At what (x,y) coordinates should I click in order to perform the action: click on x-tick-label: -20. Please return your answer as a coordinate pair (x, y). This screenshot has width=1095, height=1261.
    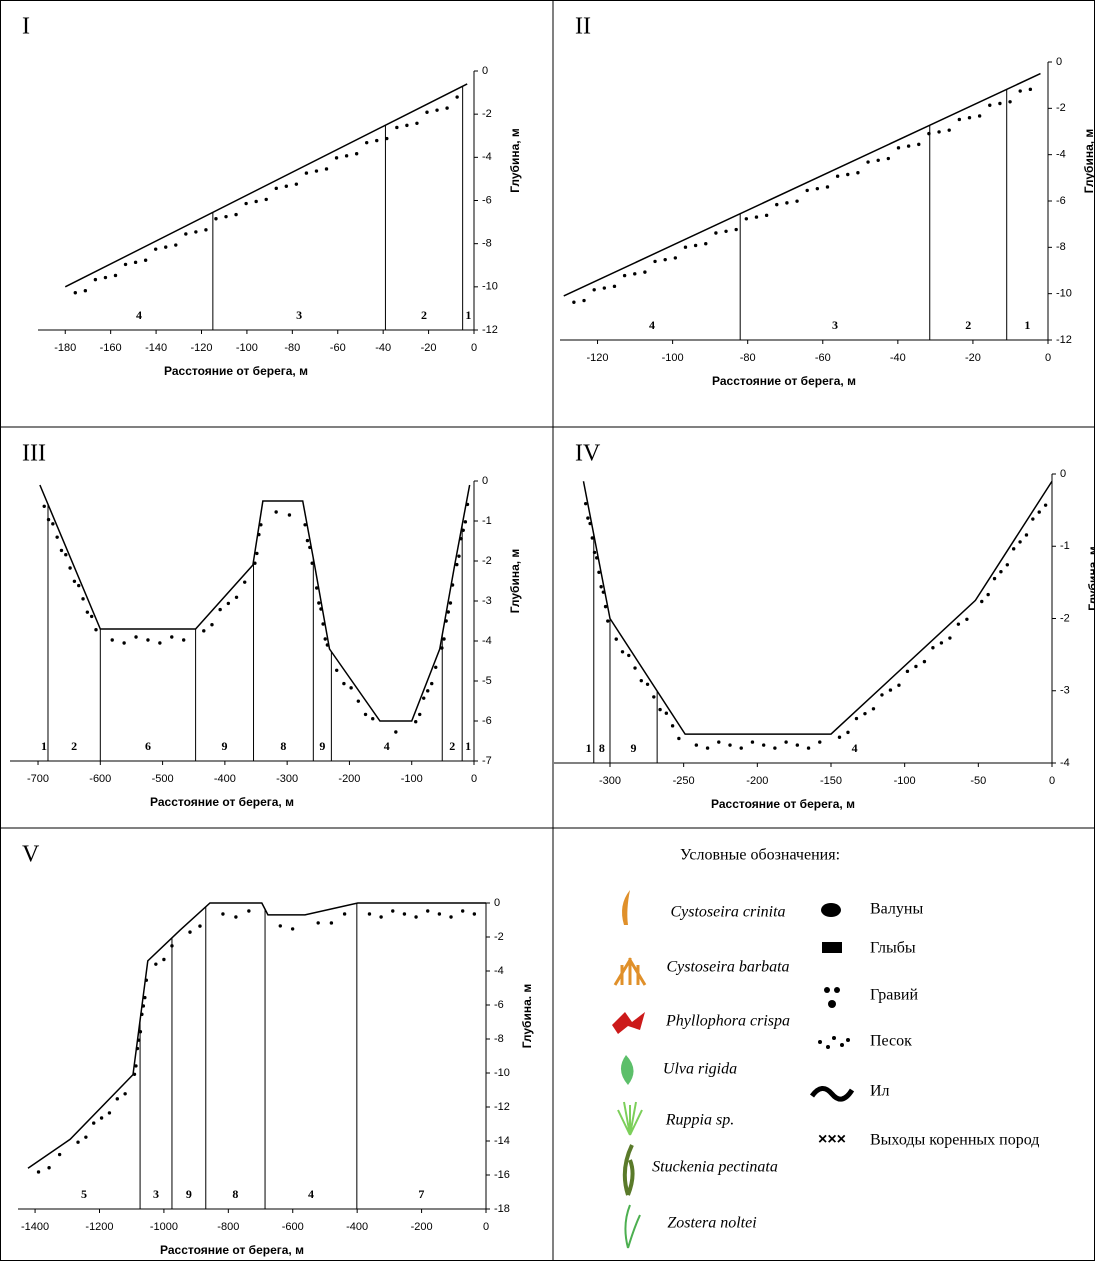
    Looking at the image, I should click on (973, 358).